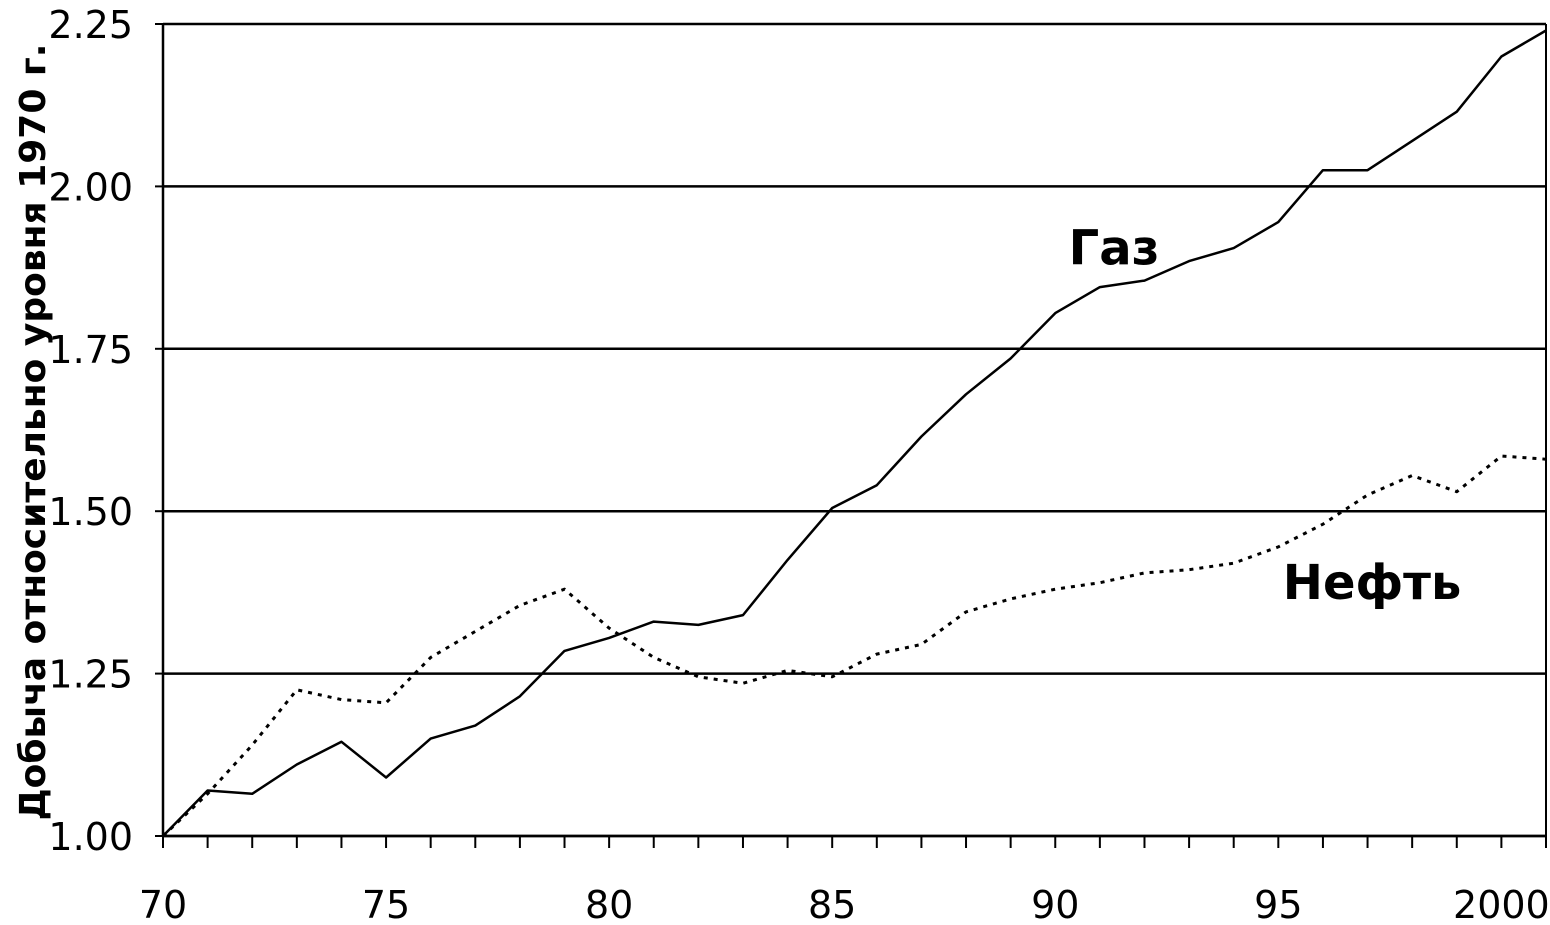  Describe the element at coordinates (1114, 248) in the screenshot. I see `series-label-gas: Газ` at that location.